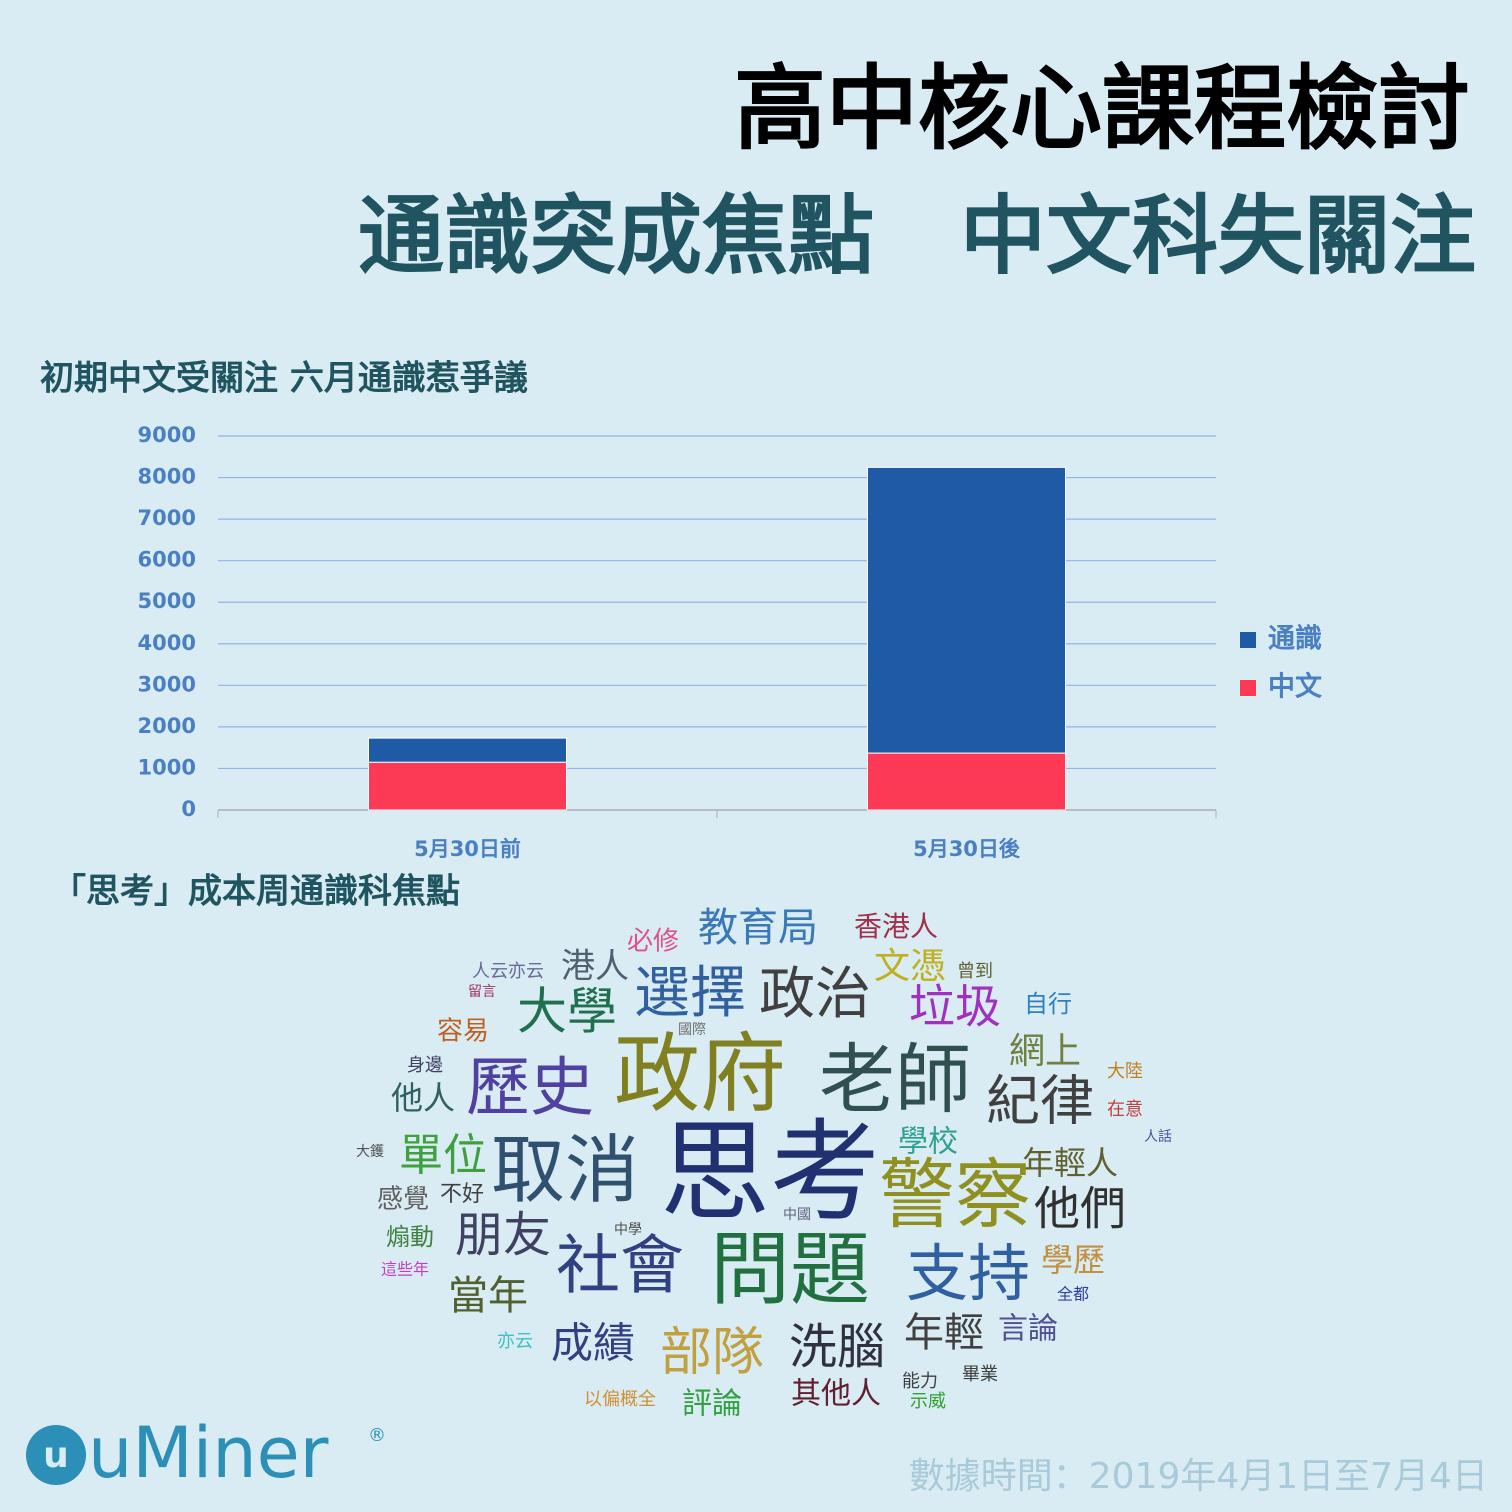  What do you see at coordinates (1073, 1260) in the screenshot?
I see `cloud-word: 學歷` at bounding box center [1073, 1260].